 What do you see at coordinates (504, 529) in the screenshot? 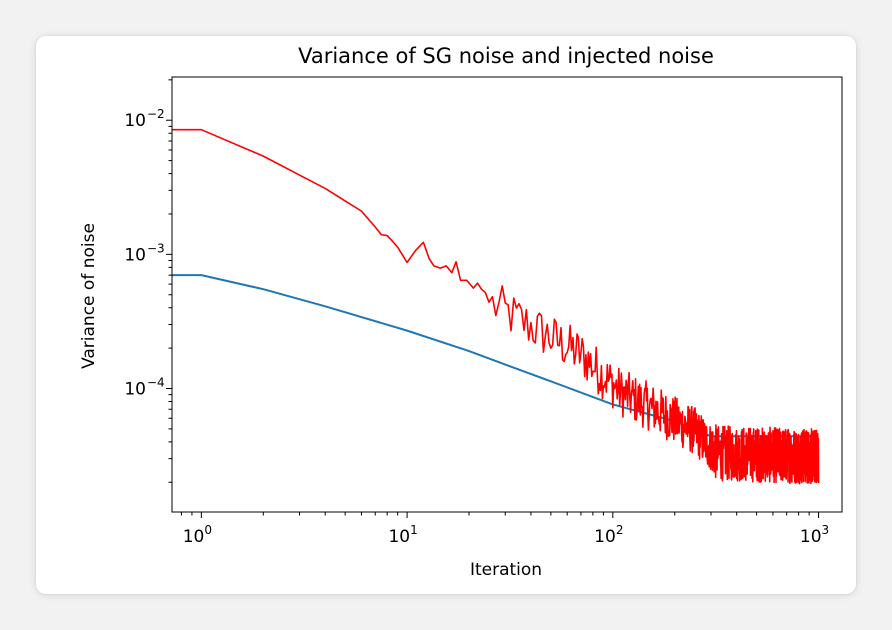
I see `x-axis-ticks: 10⁰ 10¹ 10² 10³` at bounding box center [504, 529].